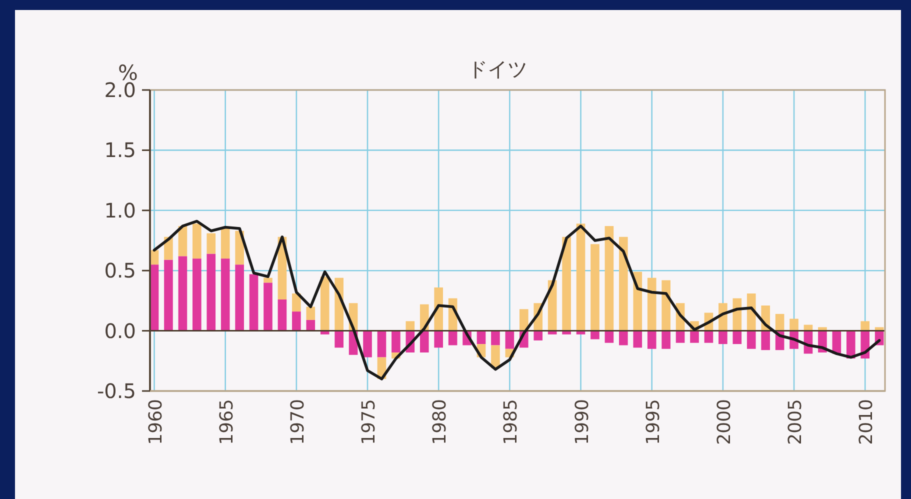 This screenshot has width=911, height=499. Describe the element at coordinates (120, 150) in the screenshot. I see `y-tick-label: 1.5` at that location.